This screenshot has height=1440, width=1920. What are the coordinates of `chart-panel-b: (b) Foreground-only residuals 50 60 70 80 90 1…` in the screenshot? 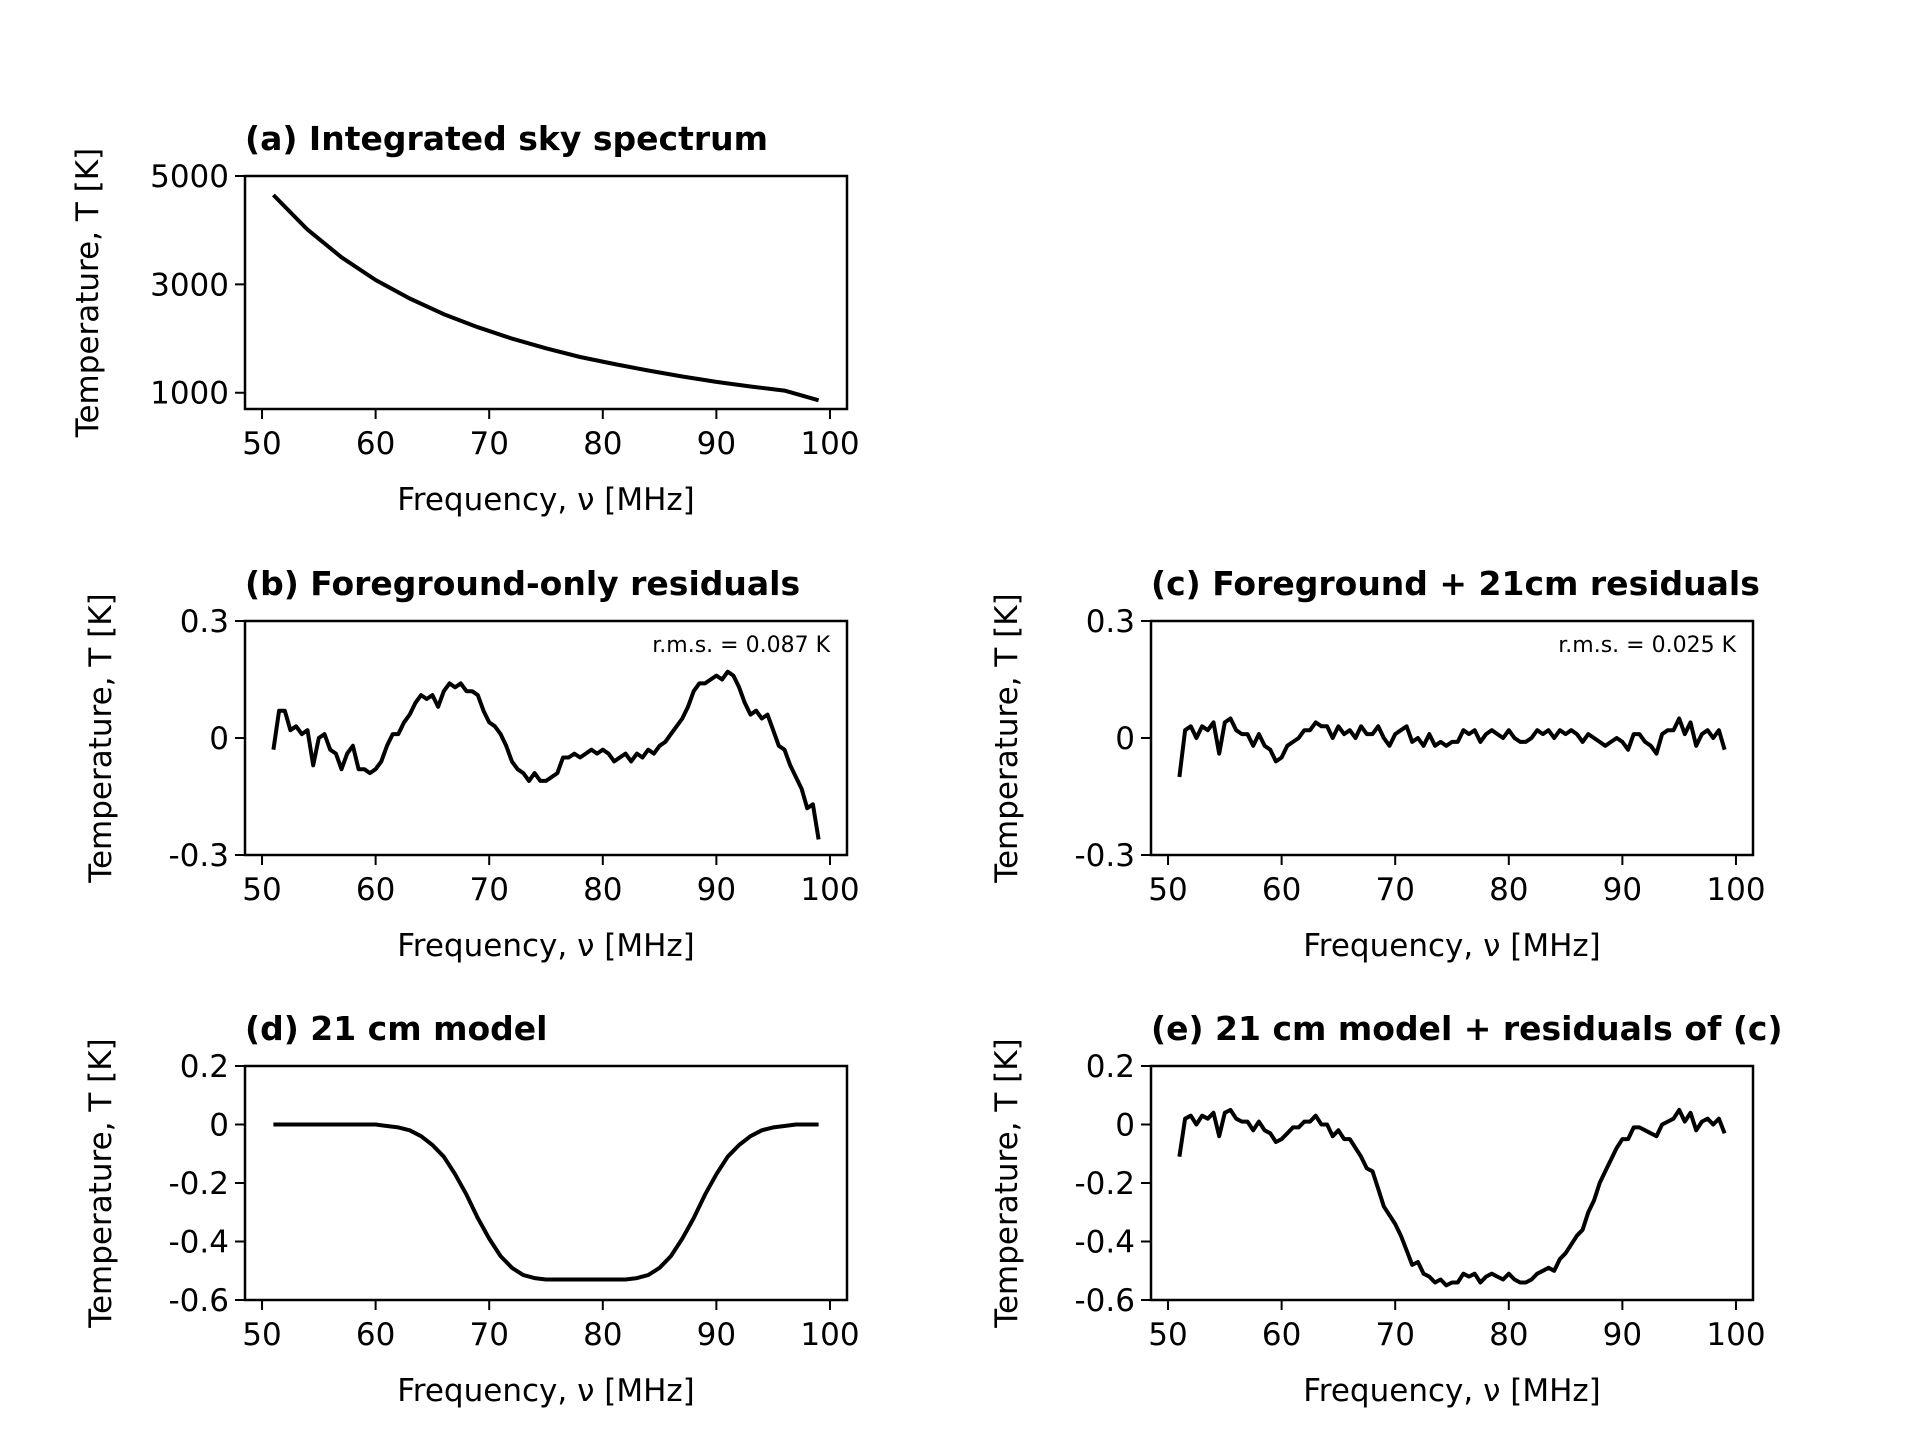 It's located at (471, 764).